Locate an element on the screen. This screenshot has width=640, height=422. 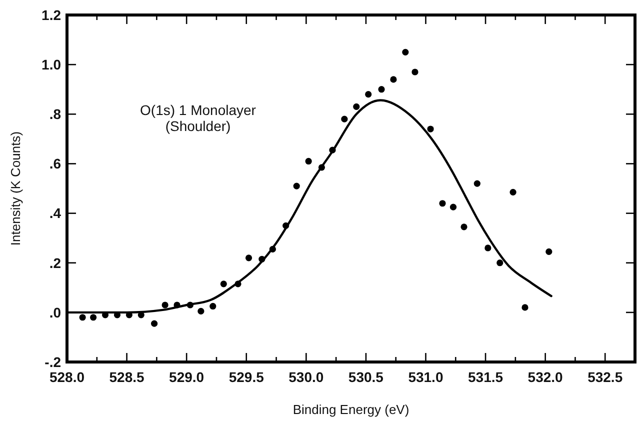
y-tick-label: 1.0 is located at coordinates (52, 64).